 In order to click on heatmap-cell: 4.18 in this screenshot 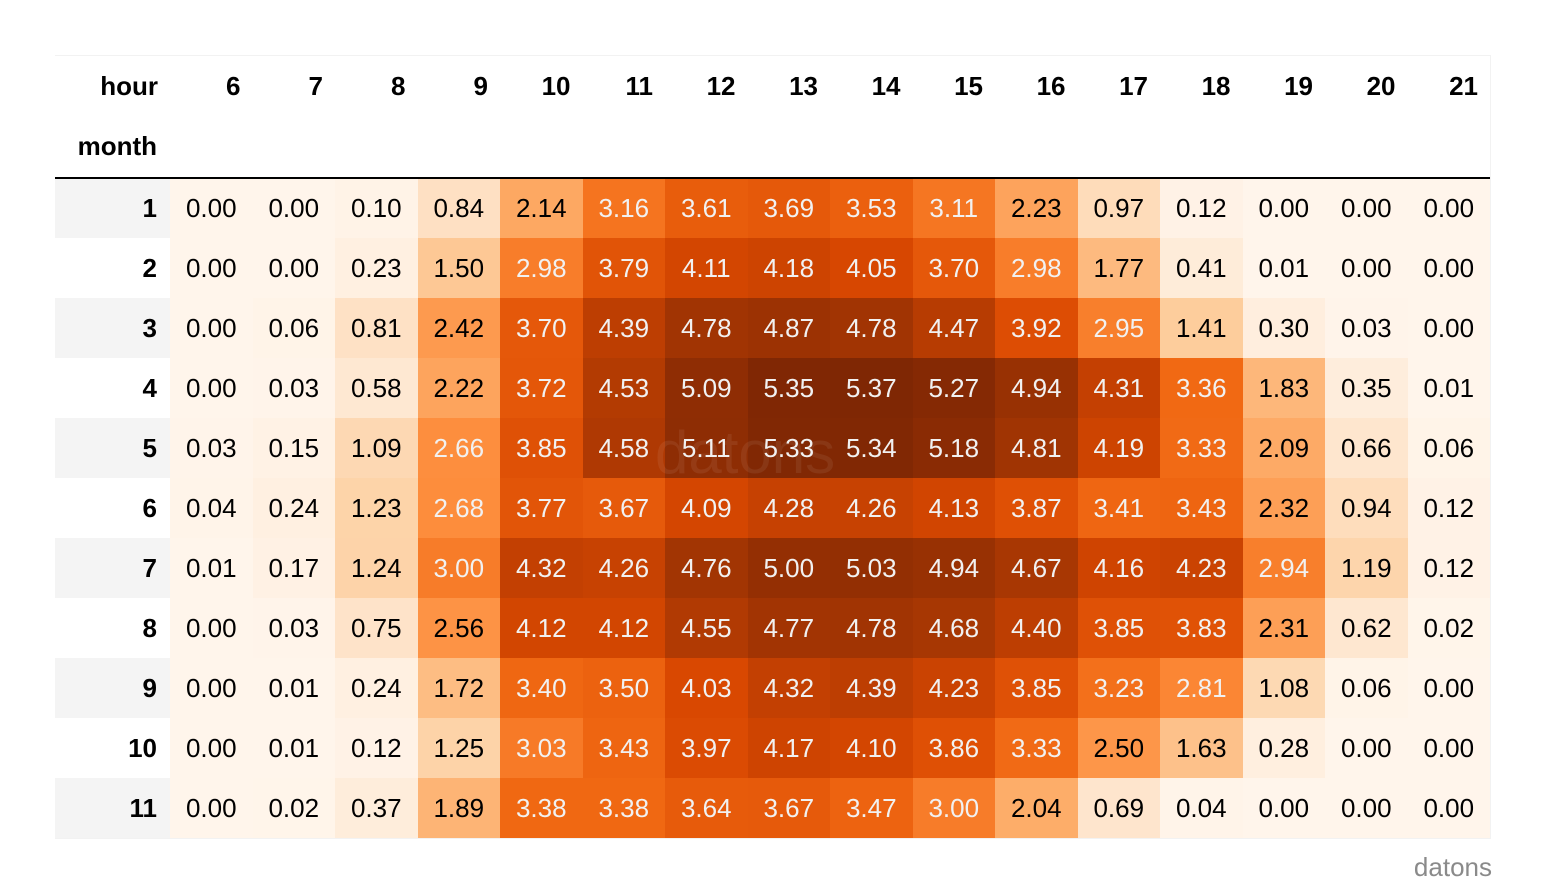, I will do `click(788, 268)`.